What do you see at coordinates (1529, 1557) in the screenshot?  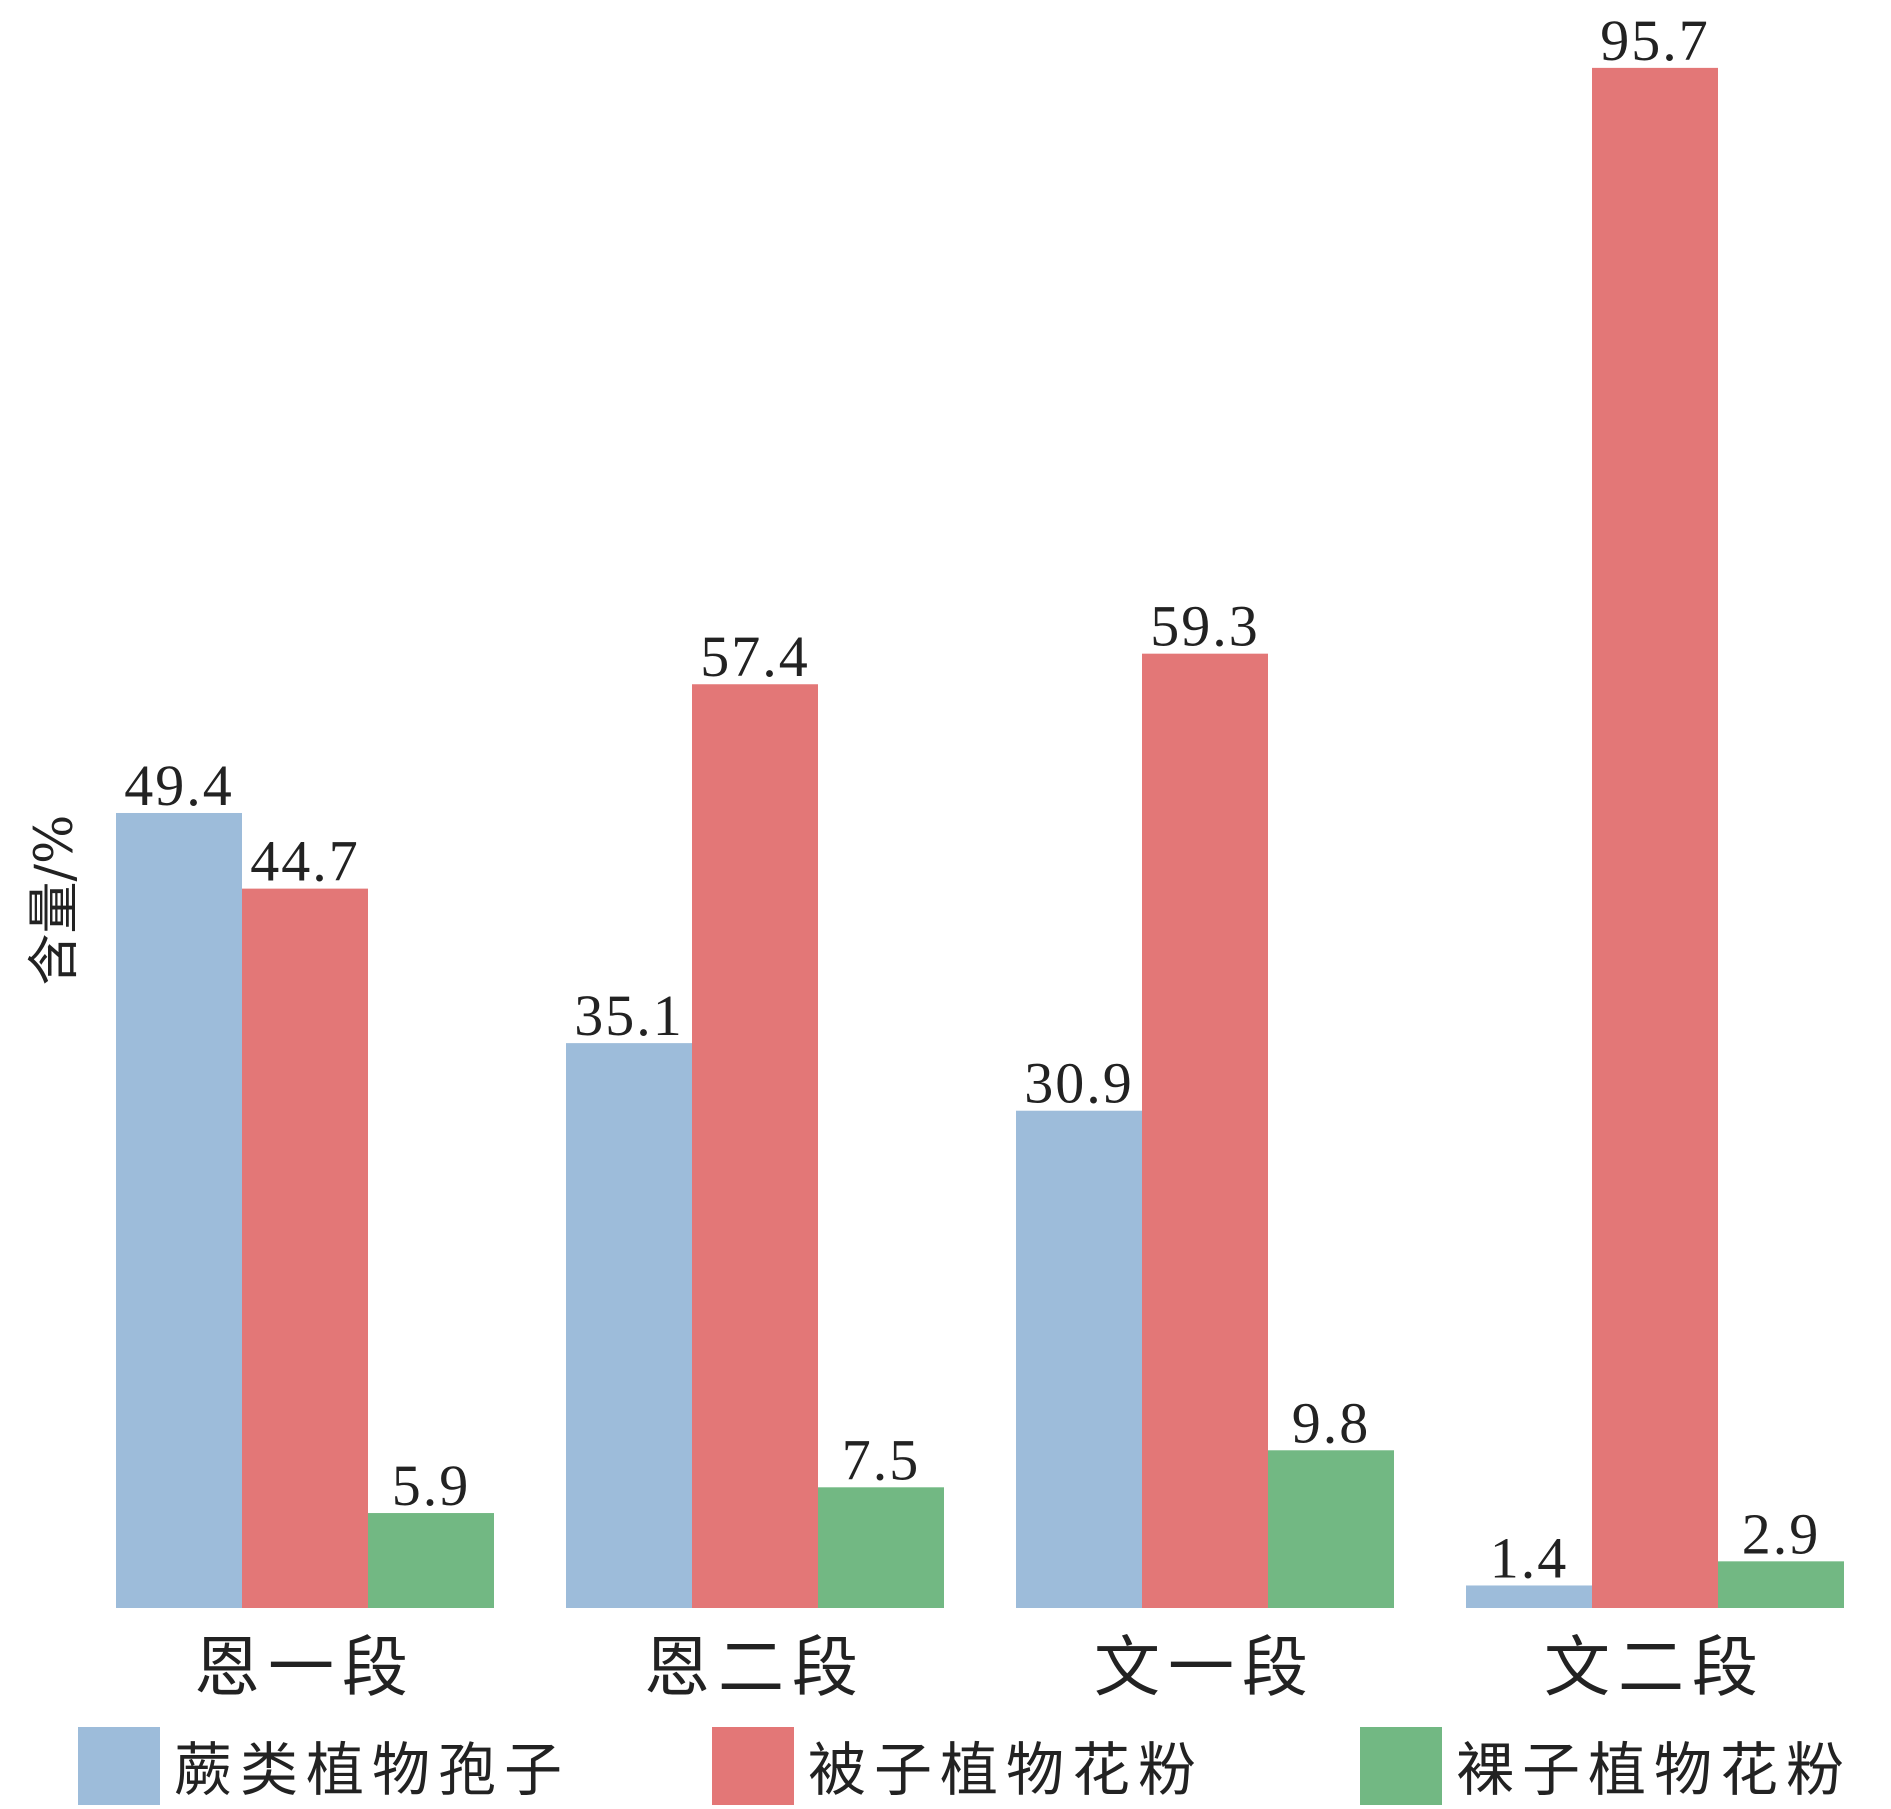 I see `value-label-1-4: 1.4` at bounding box center [1529, 1557].